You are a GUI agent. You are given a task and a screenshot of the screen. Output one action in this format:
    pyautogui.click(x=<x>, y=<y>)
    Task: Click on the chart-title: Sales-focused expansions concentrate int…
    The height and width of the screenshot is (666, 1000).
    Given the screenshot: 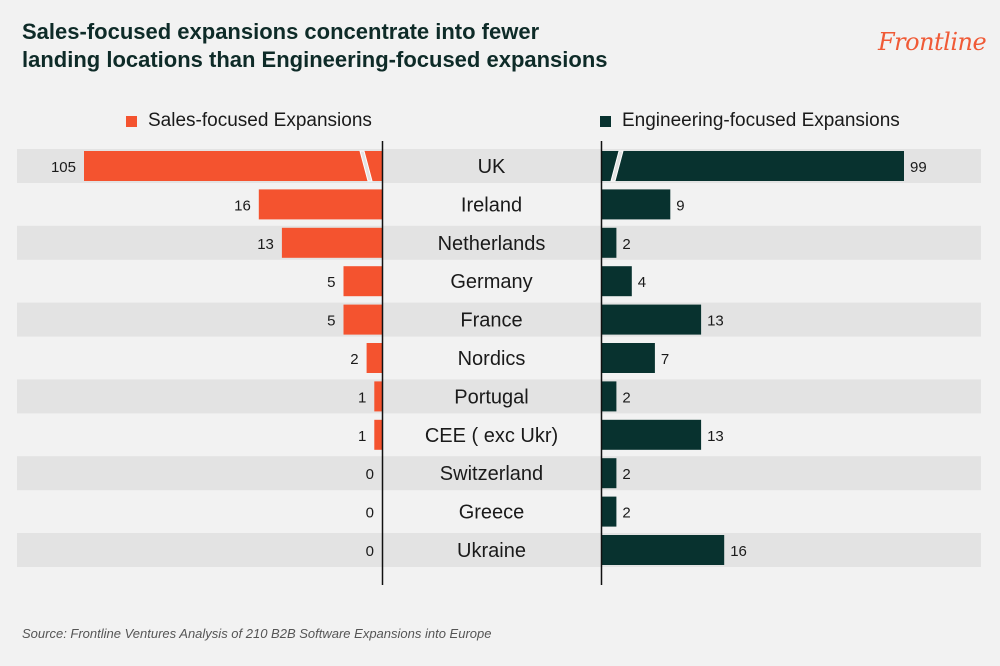 What is the action you would take?
    pyautogui.click(x=372, y=46)
    